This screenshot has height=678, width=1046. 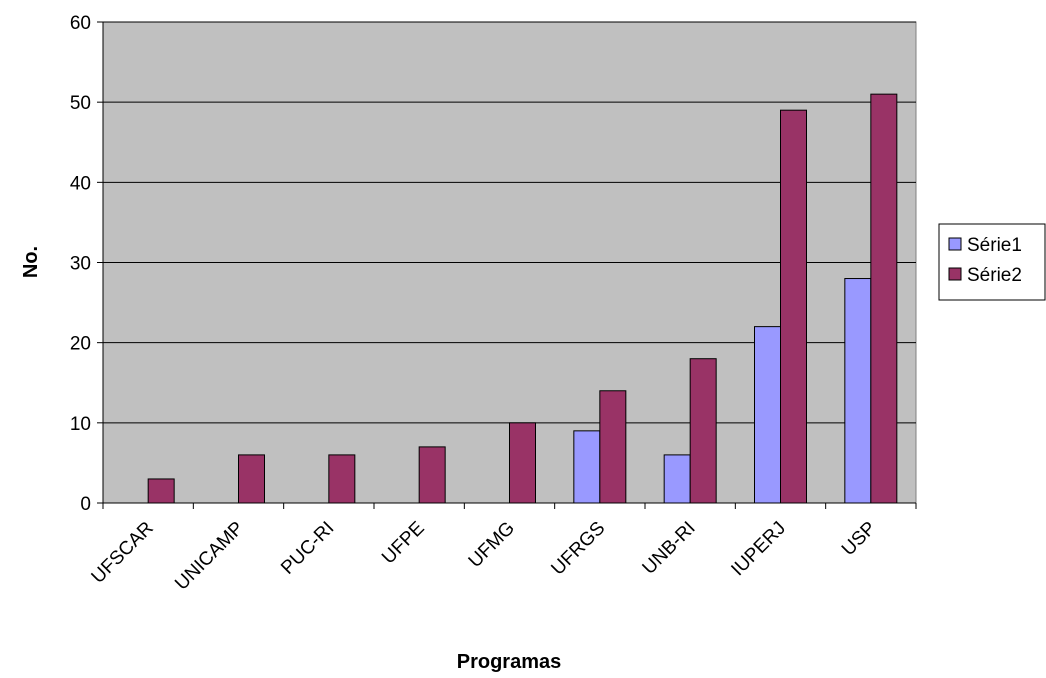 I want to click on y-tick-label: 30, so click(x=80, y=264).